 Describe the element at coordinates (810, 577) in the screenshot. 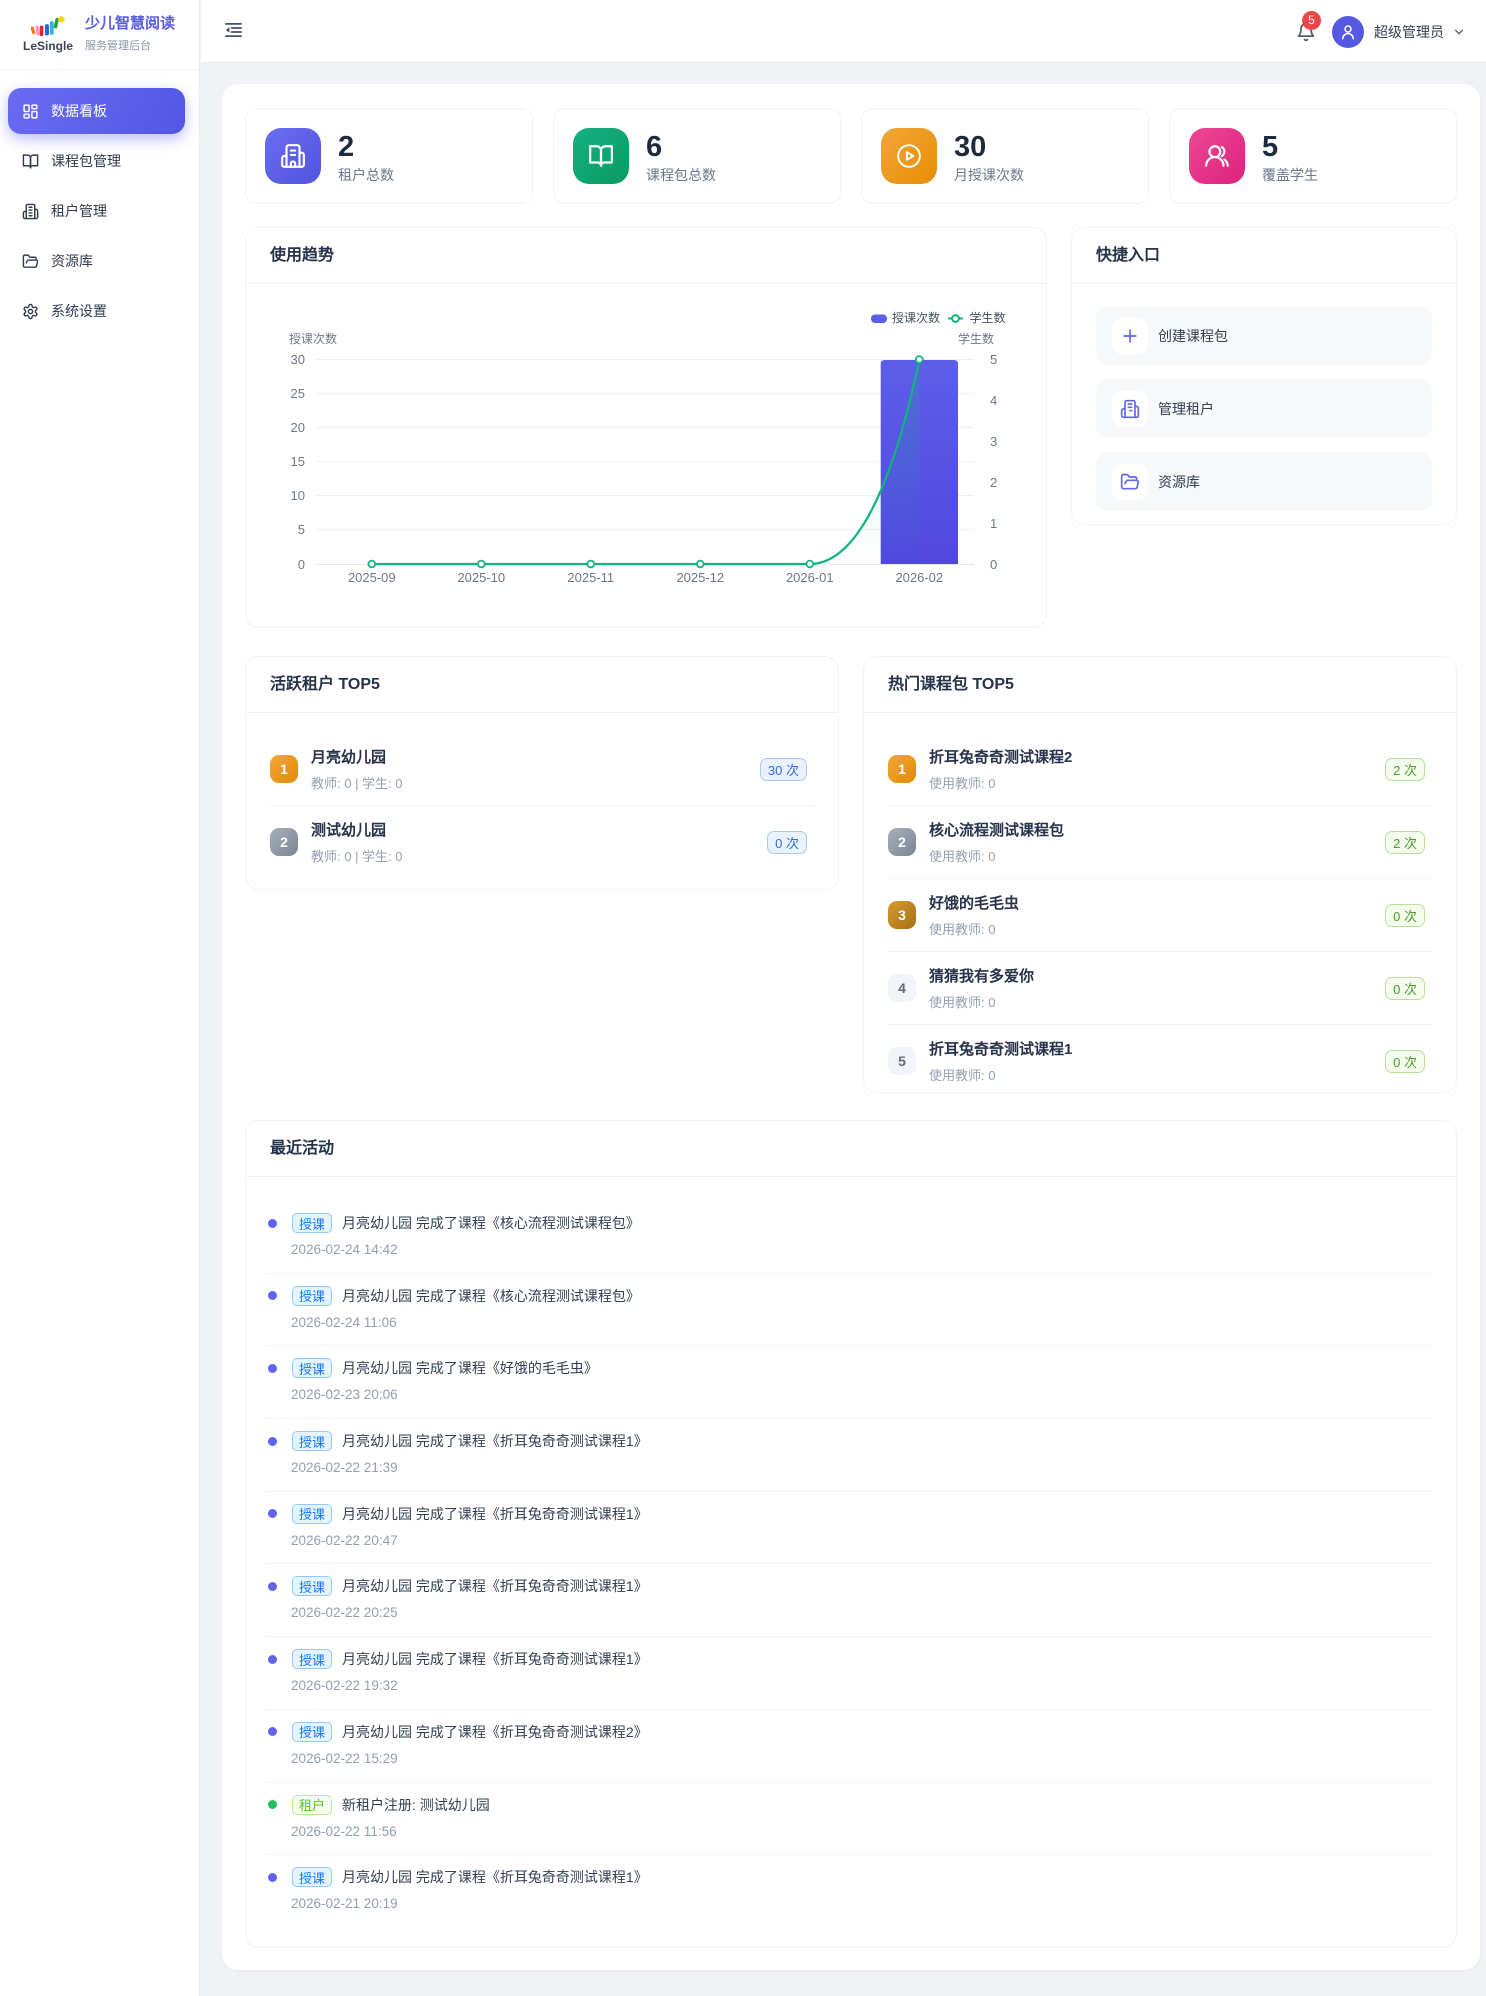

I see `svg-text: 2026-01` at that location.